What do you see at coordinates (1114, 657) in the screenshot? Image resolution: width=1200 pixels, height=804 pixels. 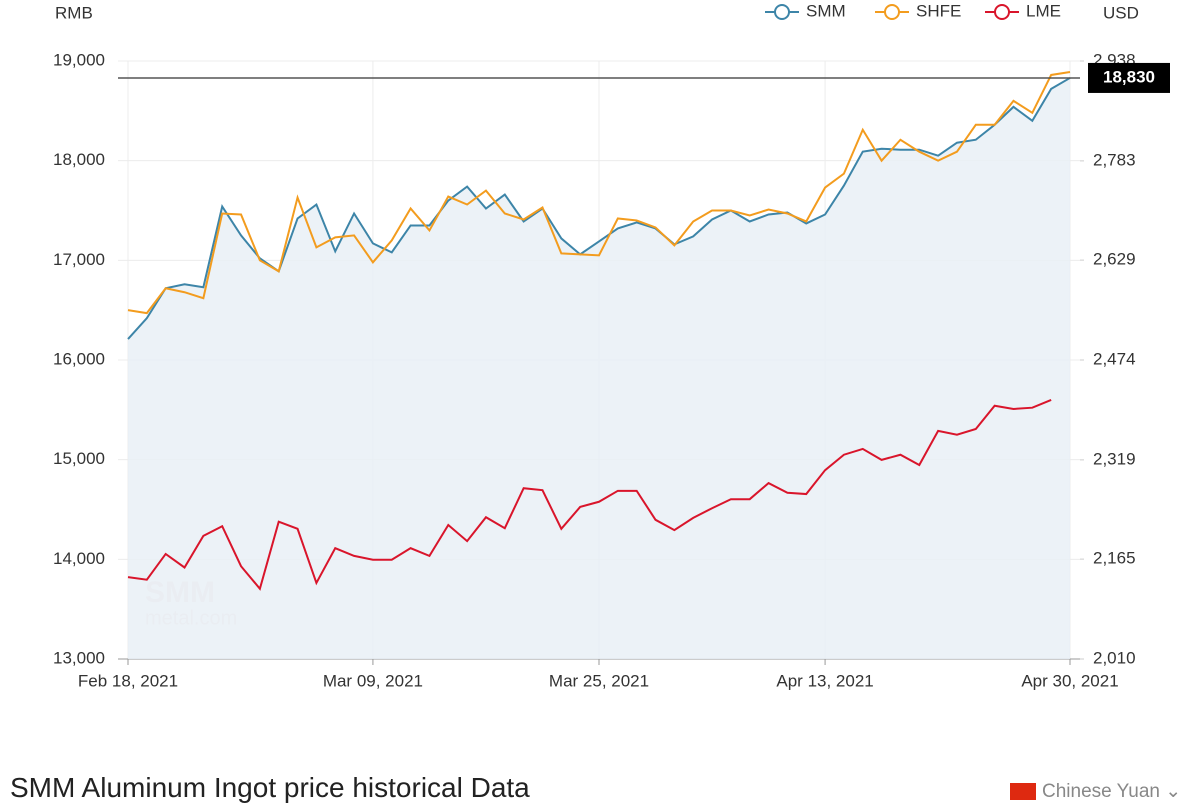 I see `y2-tick-label: 2,010` at bounding box center [1114, 657].